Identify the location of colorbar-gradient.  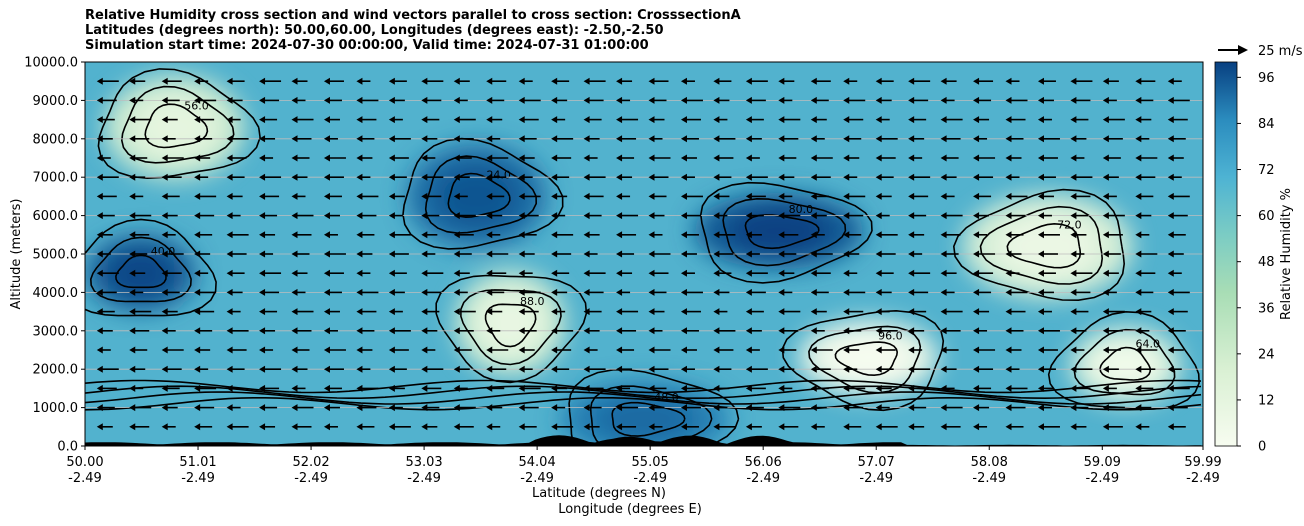
(1226, 254).